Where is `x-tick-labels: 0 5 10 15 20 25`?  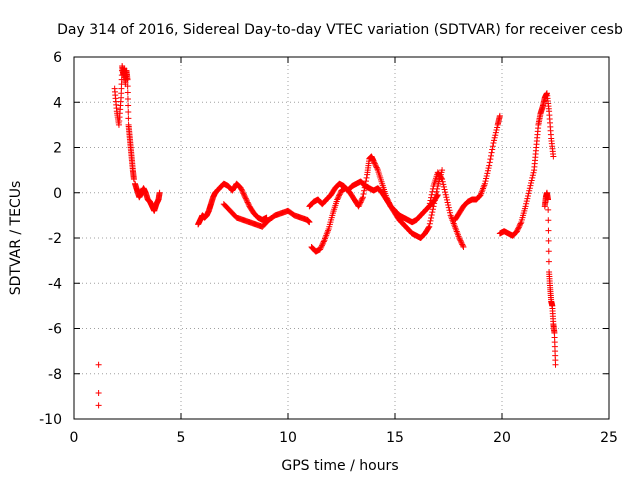
x-tick-labels: 0 5 10 15 20 25 is located at coordinates (344, 438).